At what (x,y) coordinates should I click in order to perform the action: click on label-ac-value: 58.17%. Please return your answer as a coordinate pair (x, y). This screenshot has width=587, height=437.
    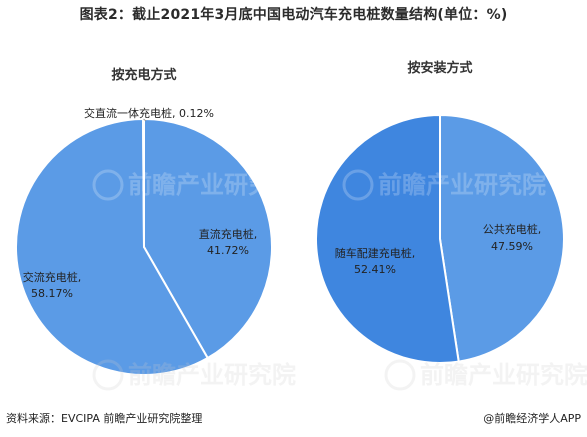
    Looking at the image, I should click on (52, 293).